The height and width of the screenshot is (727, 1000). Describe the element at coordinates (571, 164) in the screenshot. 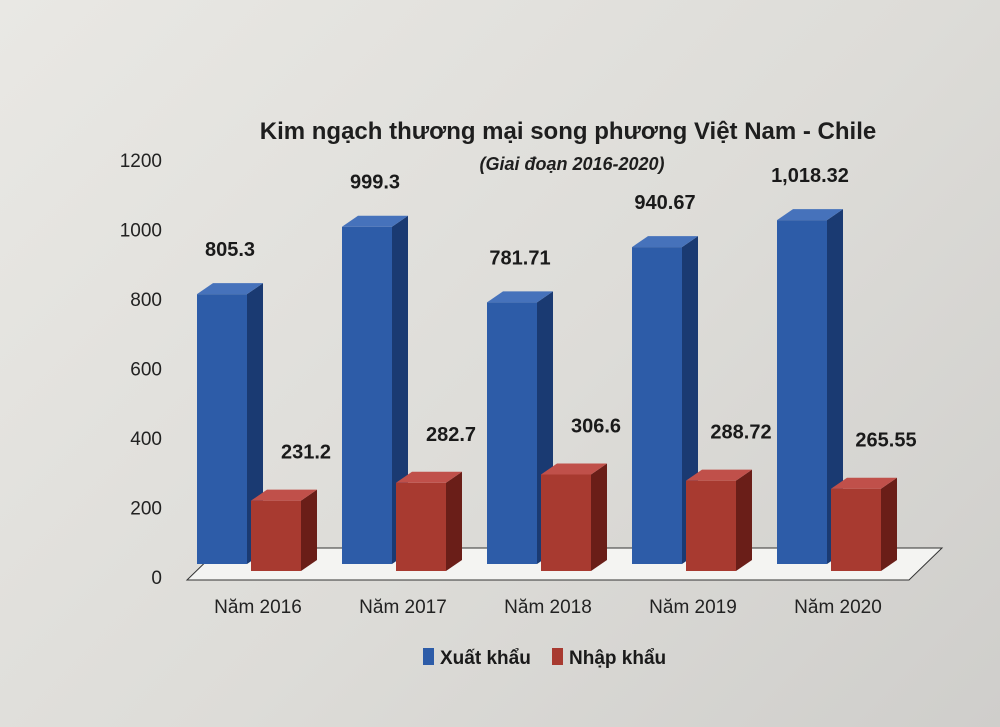

I see `chart-subtitle: (Giai đoạn 2016-2020)` at that location.